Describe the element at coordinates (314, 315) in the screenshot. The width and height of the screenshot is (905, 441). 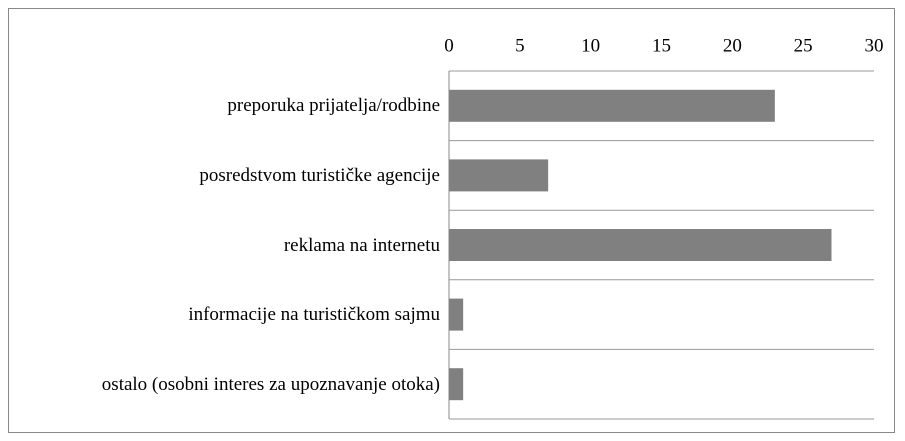
I see `y-tick-label: informacije na turističkom sajmu` at that location.